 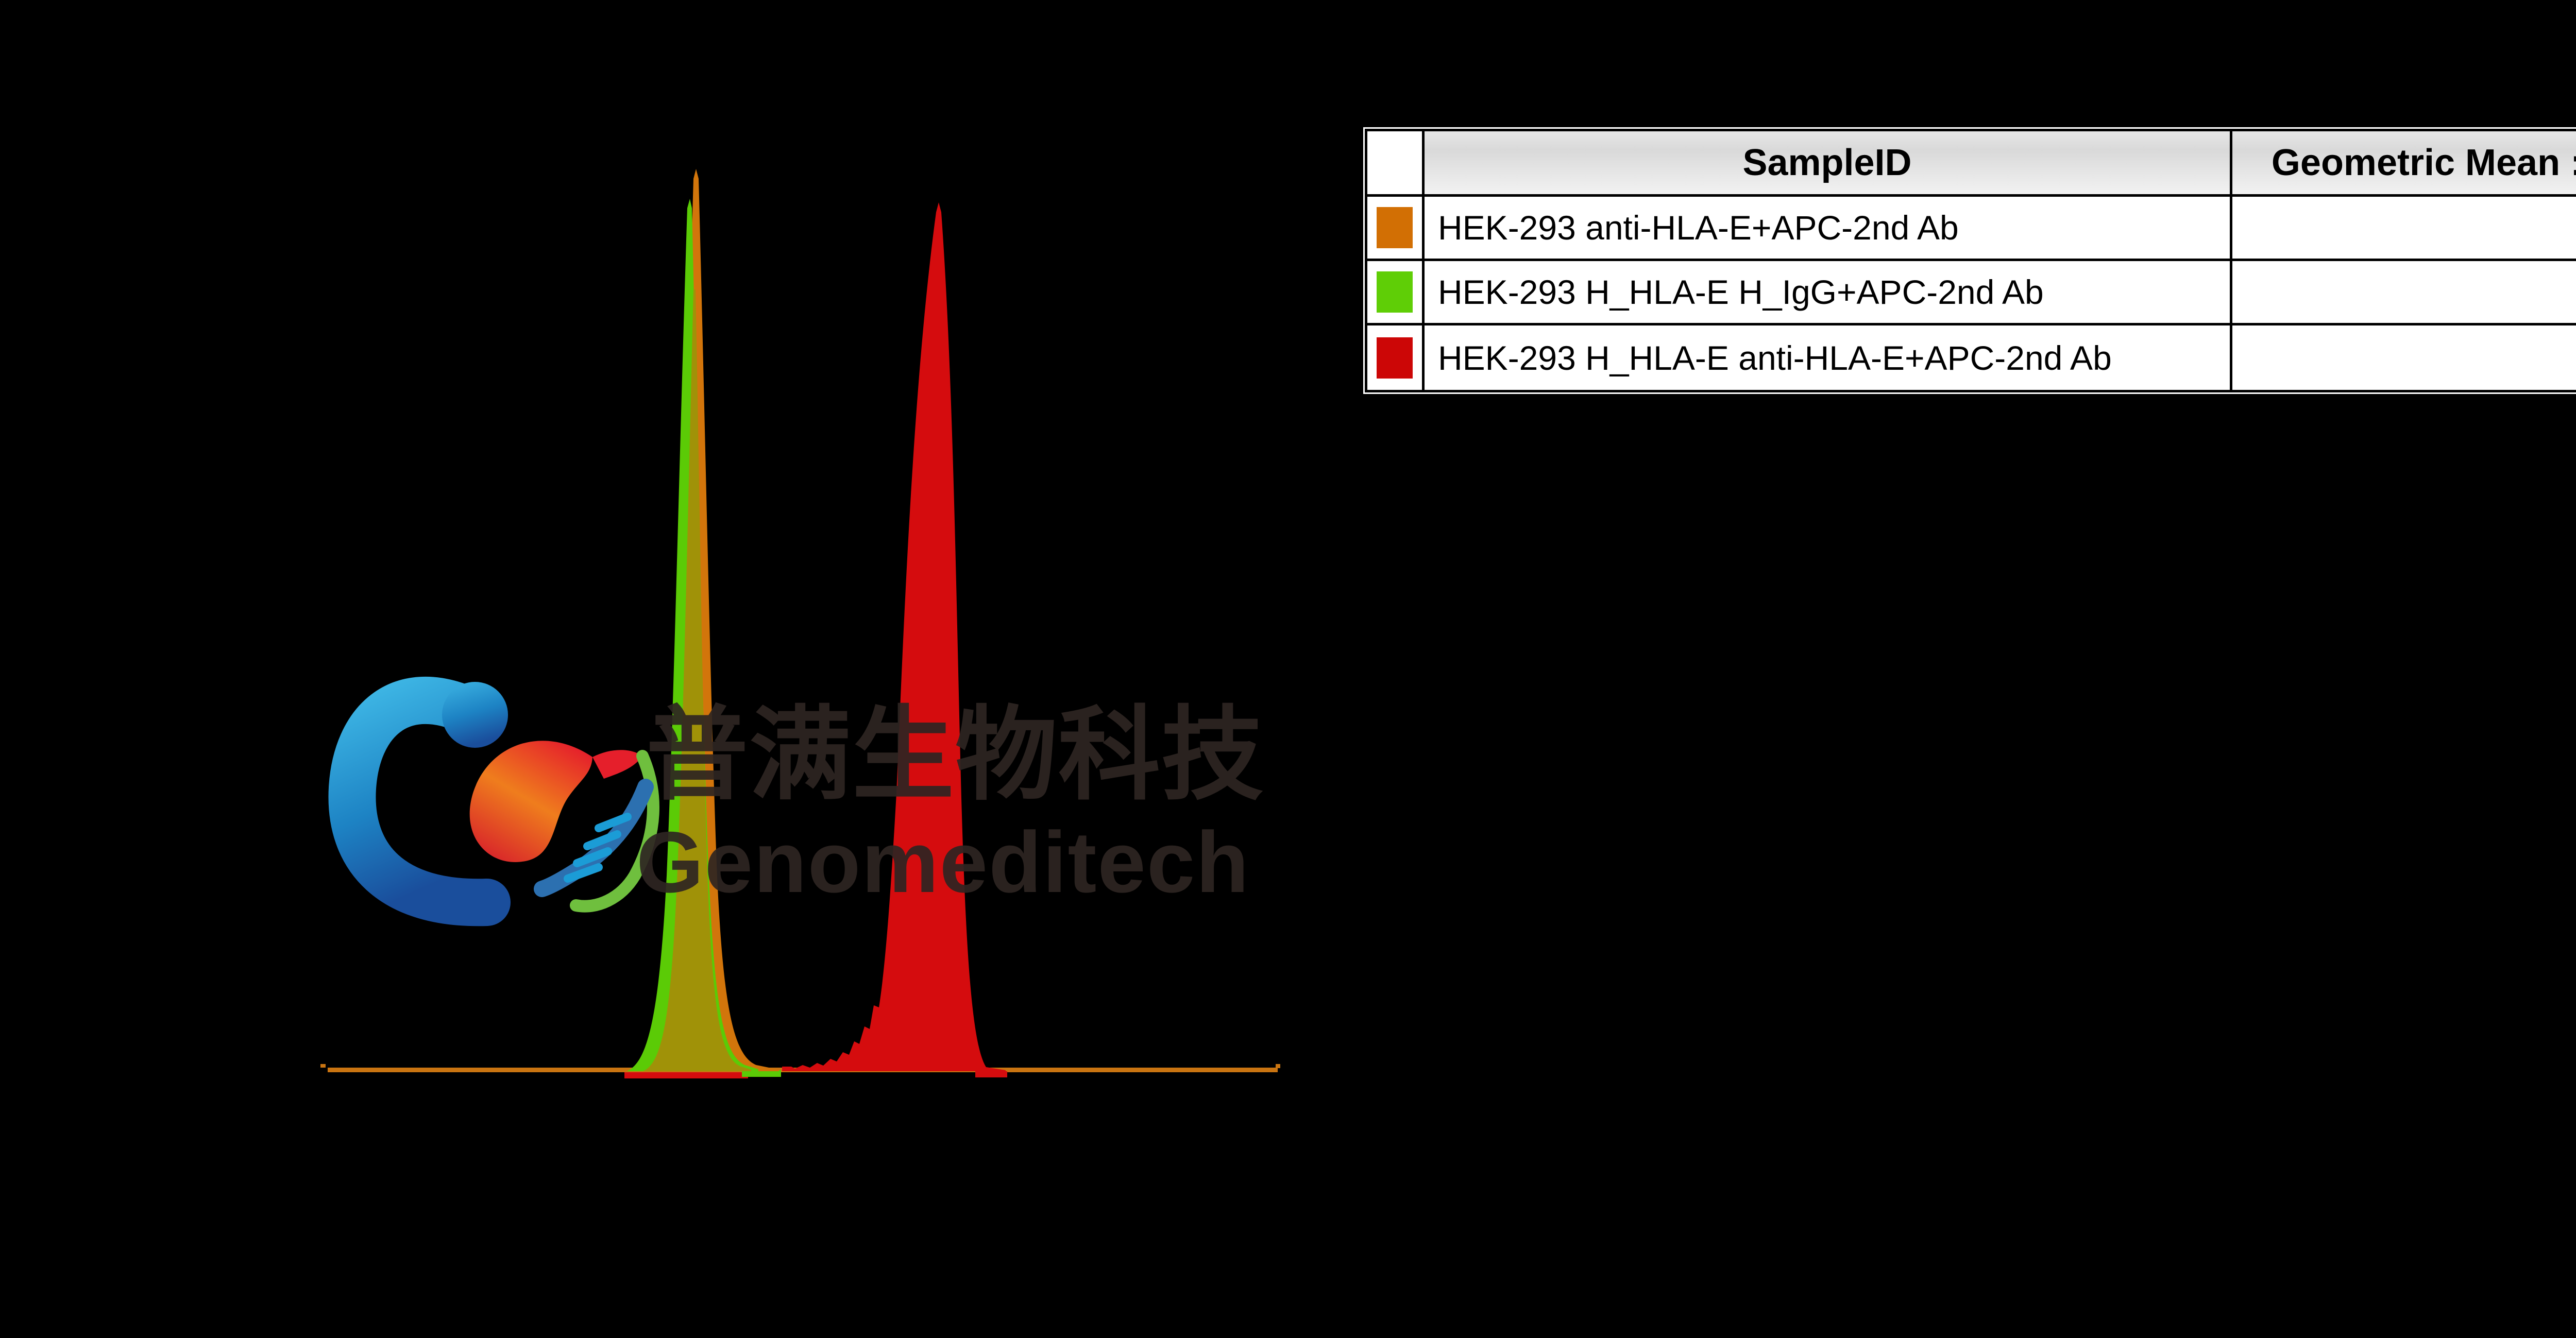 I want to click on header-geometric-mean: Geometric Mean : FL11-H, so click(x=2404, y=164).